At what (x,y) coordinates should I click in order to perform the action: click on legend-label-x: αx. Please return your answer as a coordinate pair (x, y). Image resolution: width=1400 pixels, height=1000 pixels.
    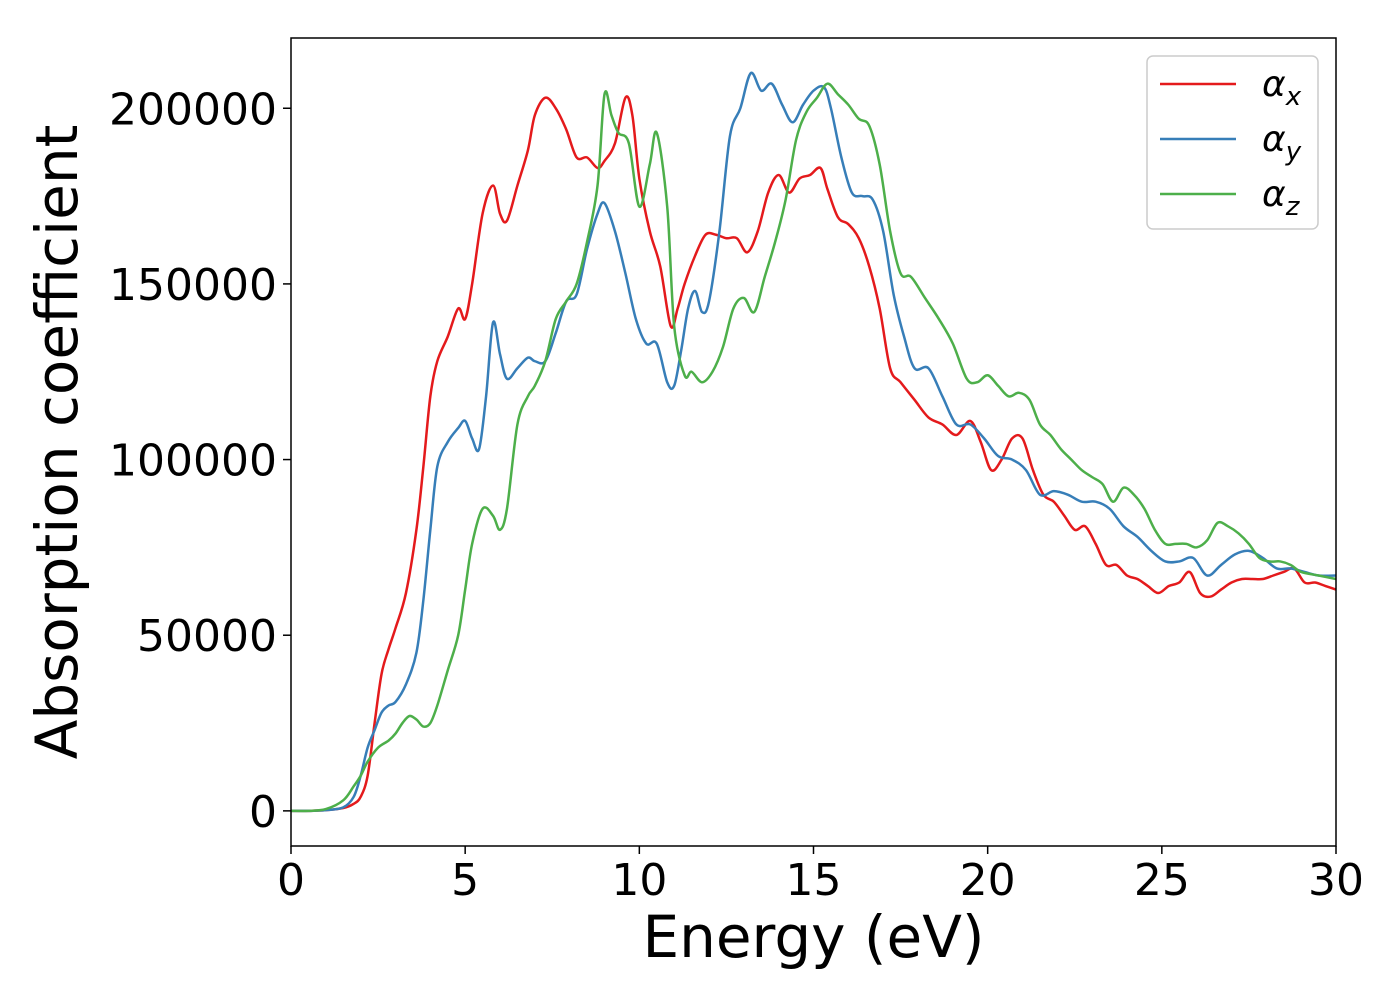
    Looking at the image, I should click on (1282, 88).